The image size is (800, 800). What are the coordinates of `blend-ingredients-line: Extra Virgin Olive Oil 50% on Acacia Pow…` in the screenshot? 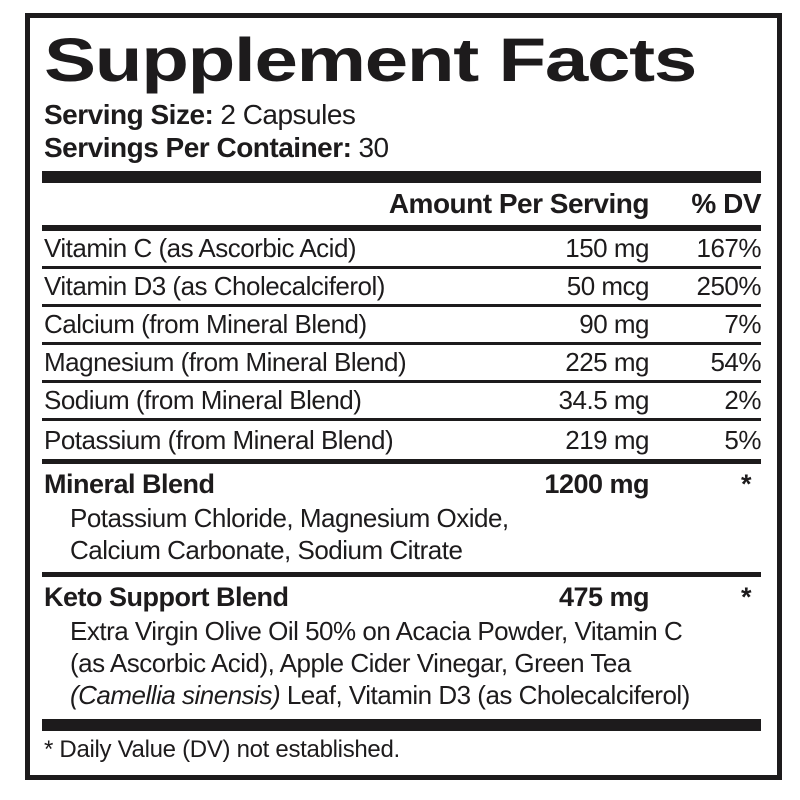 It's located at (376, 631).